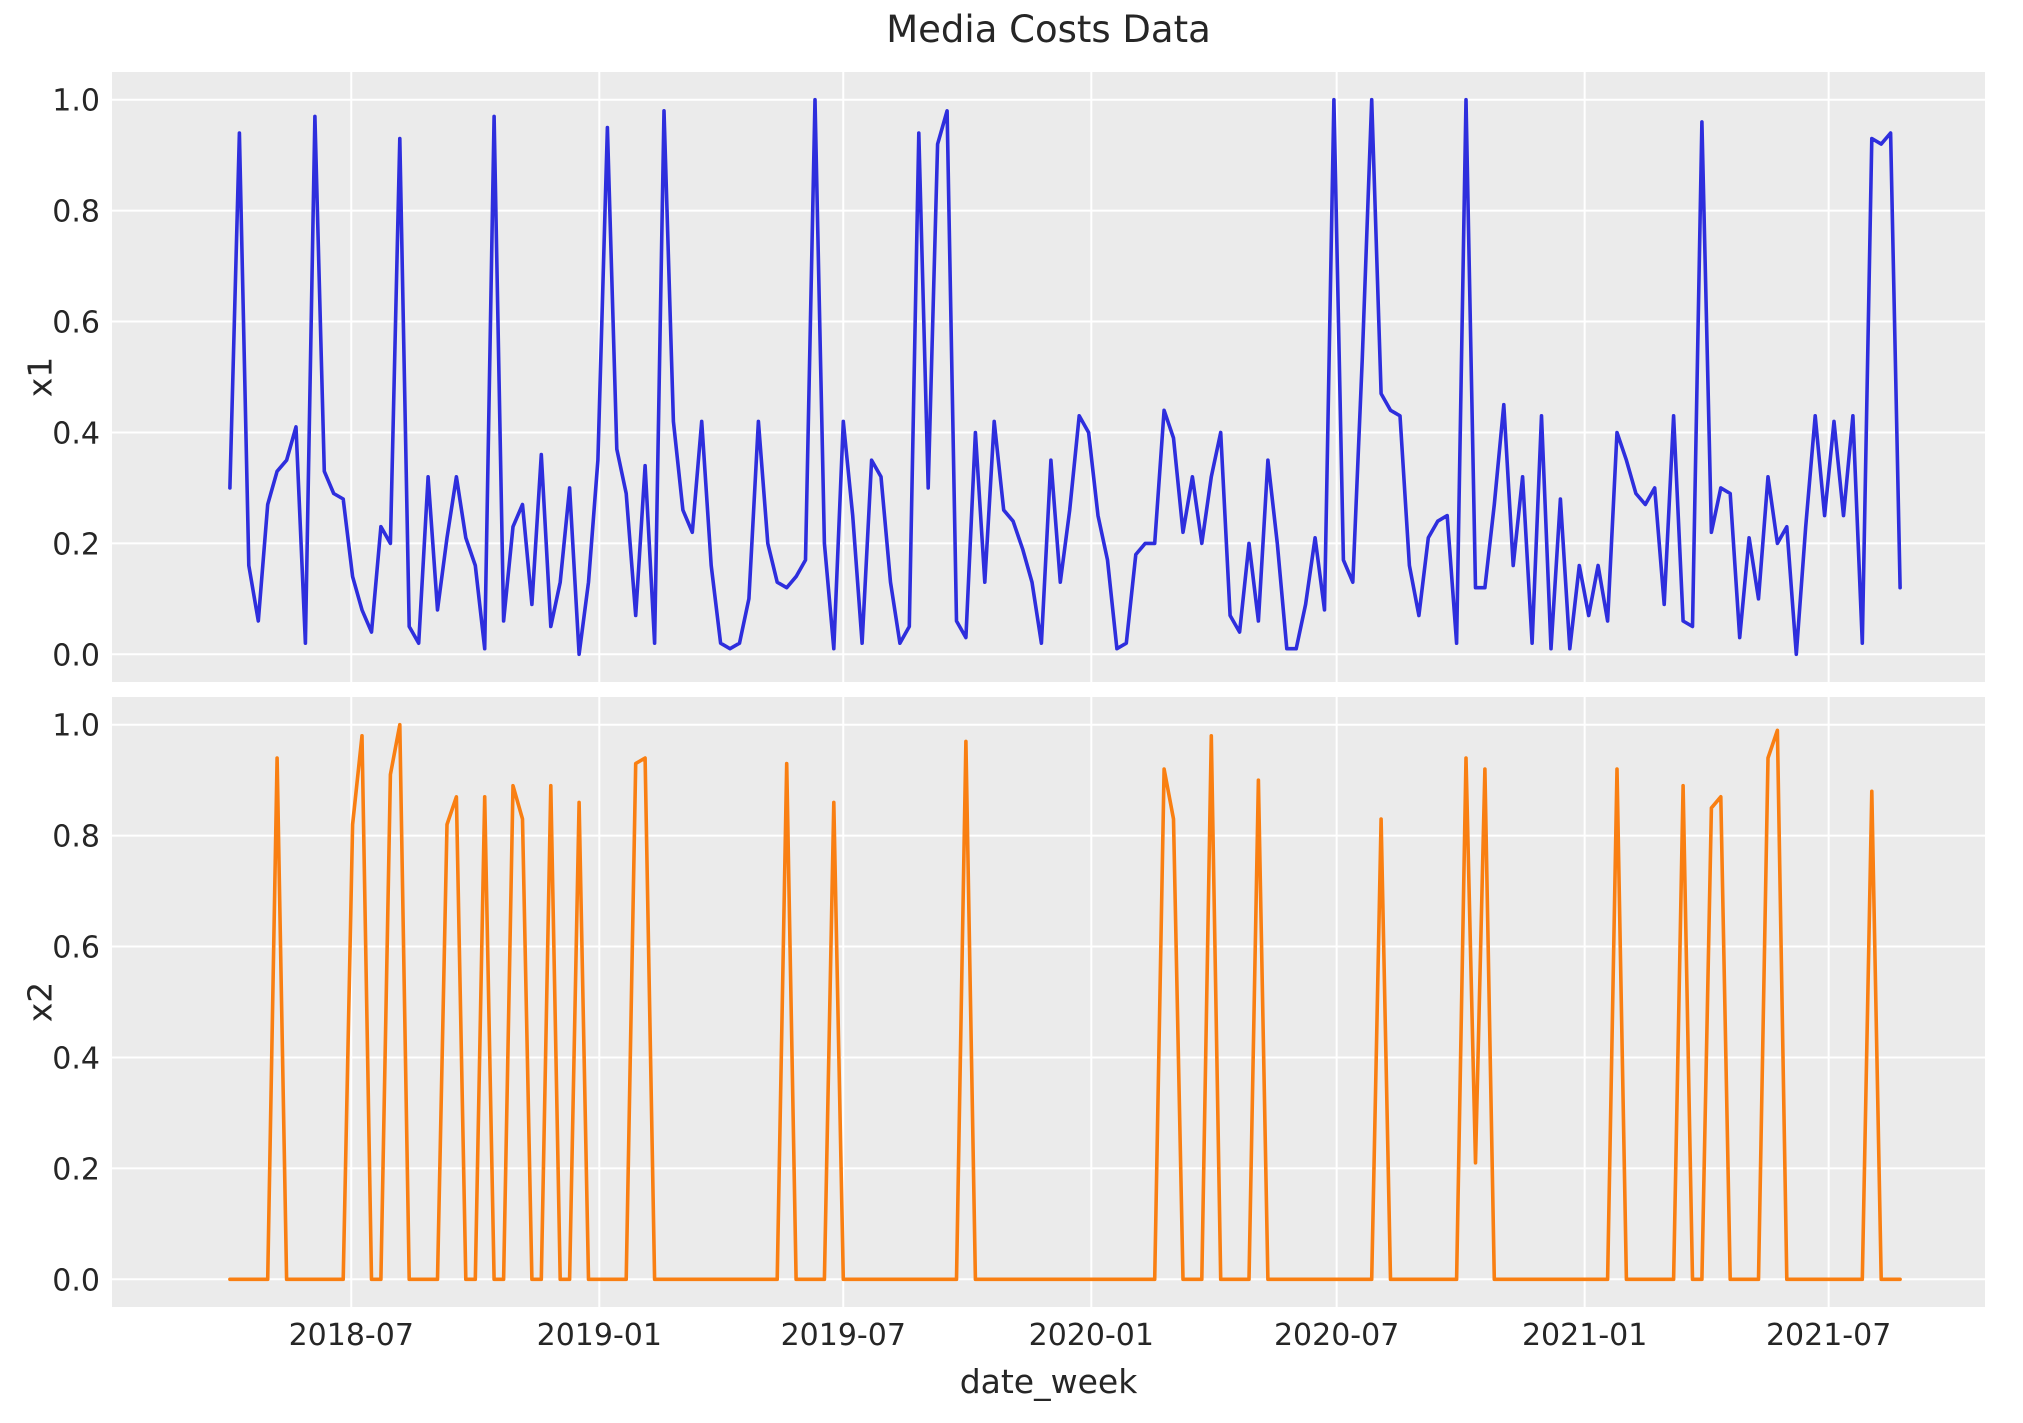 This screenshot has width=2023, height=1423. What do you see at coordinates (1828, 1335) in the screenshot?
I see `x-tick-label: 2021-07` at bounding box center [1828, 1335].